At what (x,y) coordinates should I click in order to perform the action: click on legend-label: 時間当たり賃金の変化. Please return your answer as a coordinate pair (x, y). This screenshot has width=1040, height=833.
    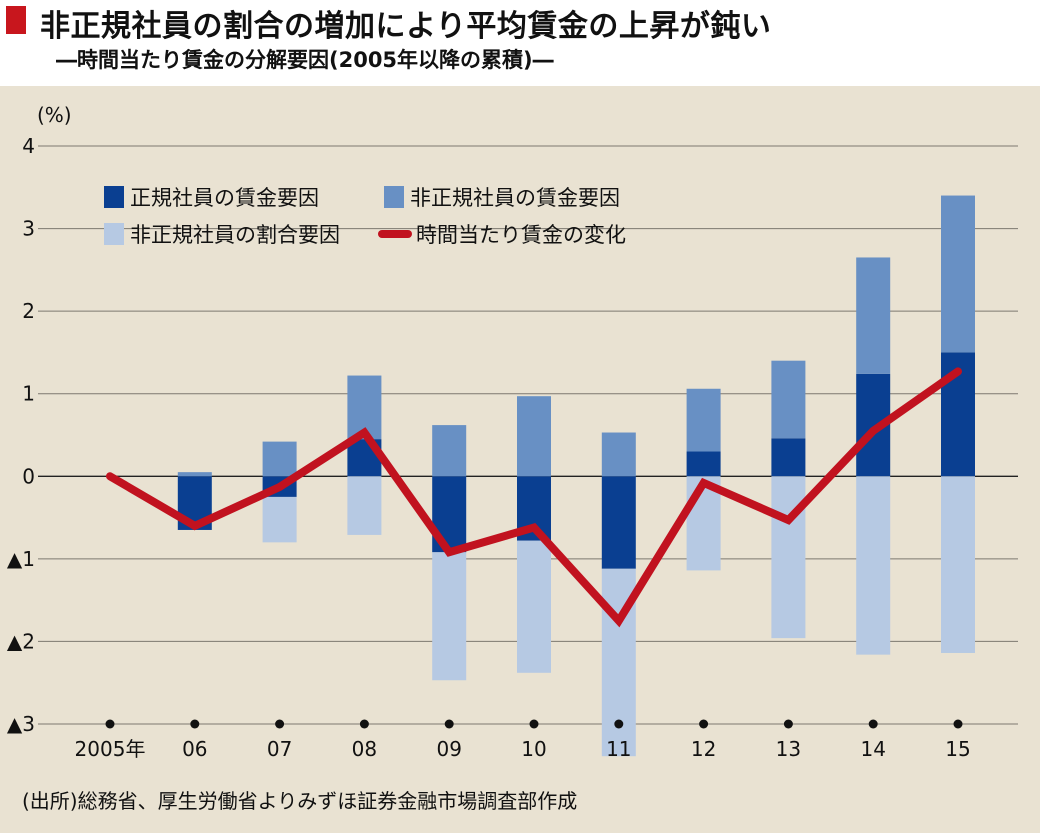
    Looking at the image, I should click on (521, 235).